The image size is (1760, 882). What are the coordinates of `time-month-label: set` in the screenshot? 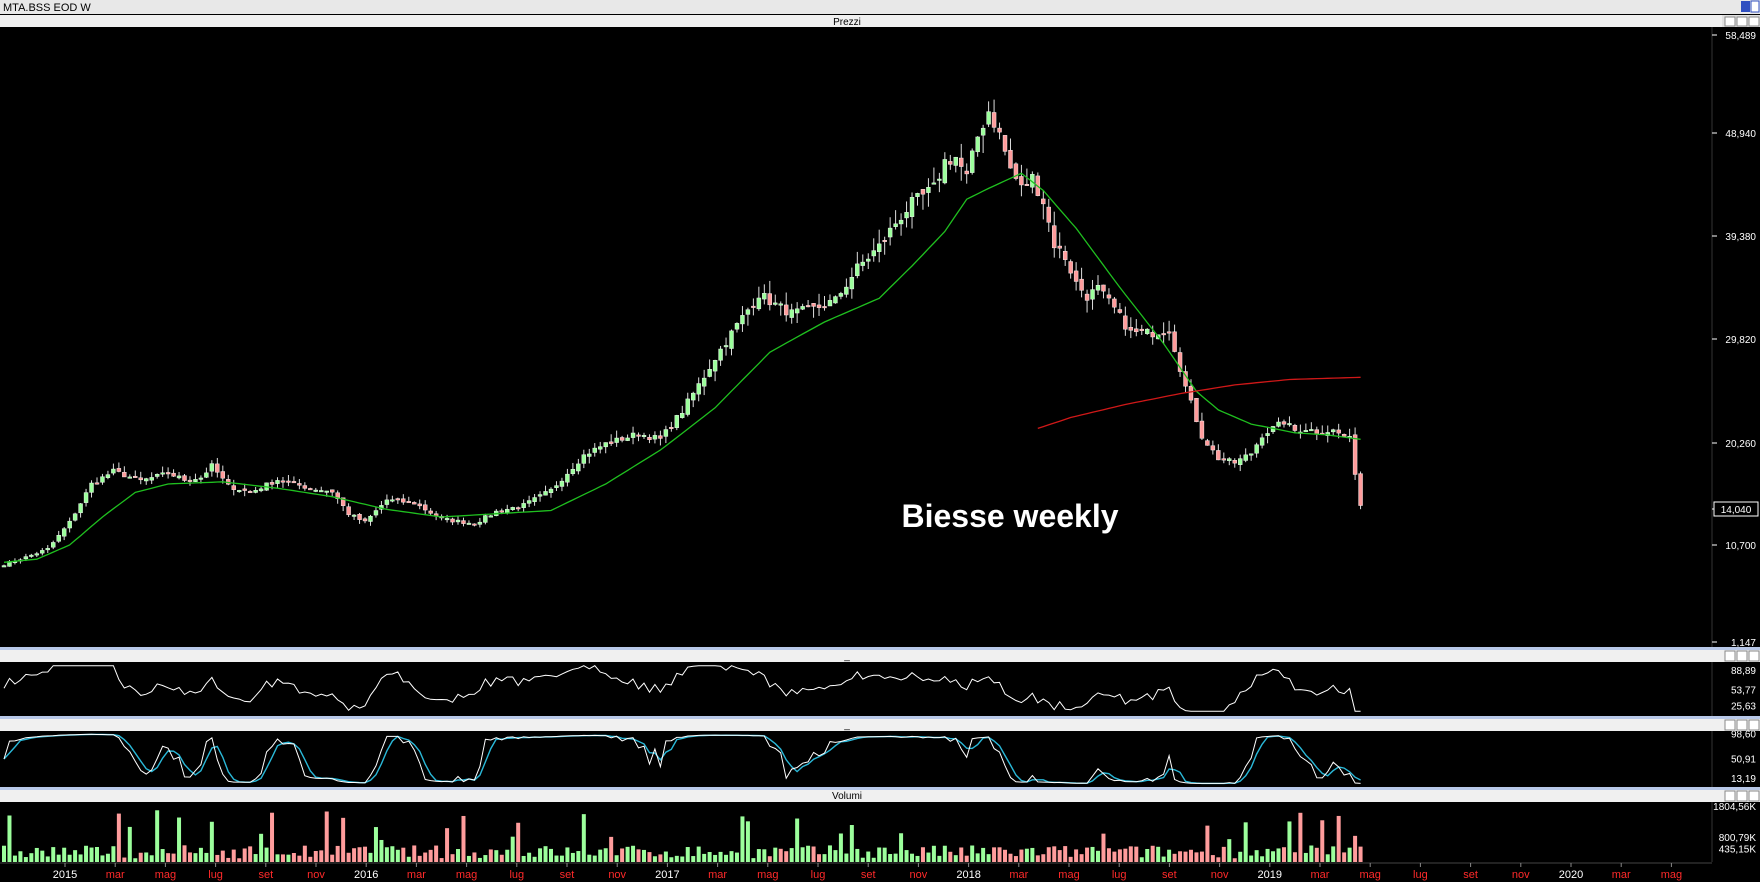 It's located at (1169, 875).